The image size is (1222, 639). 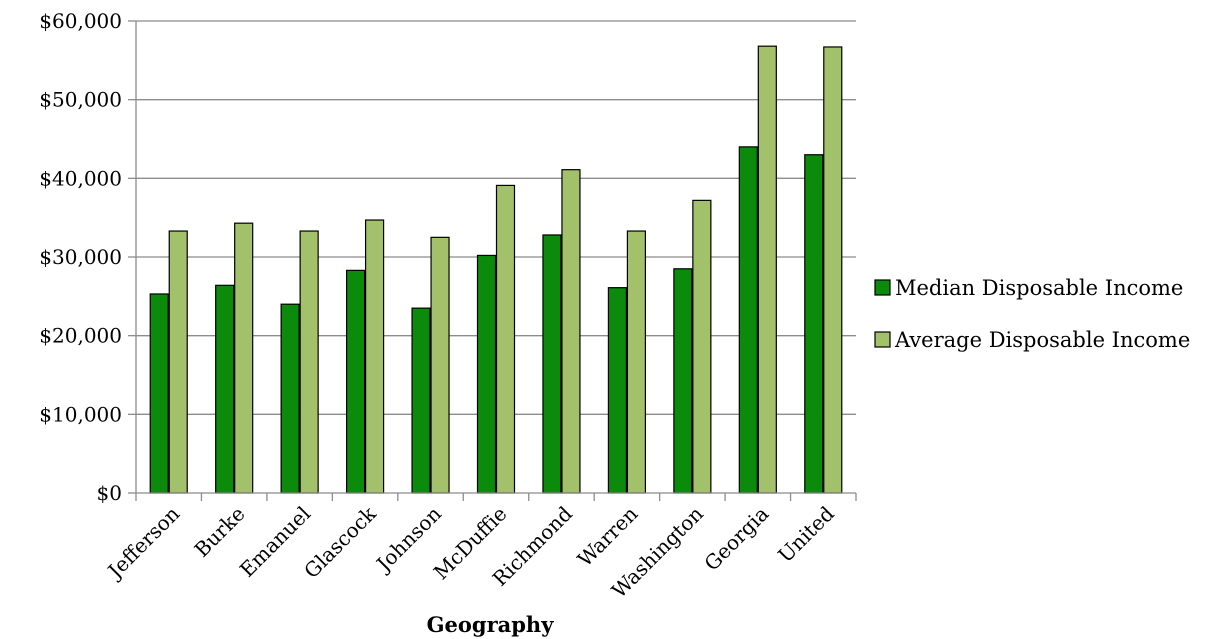 I want to click on bar-median-jefferson, so click(x=159, y=393).